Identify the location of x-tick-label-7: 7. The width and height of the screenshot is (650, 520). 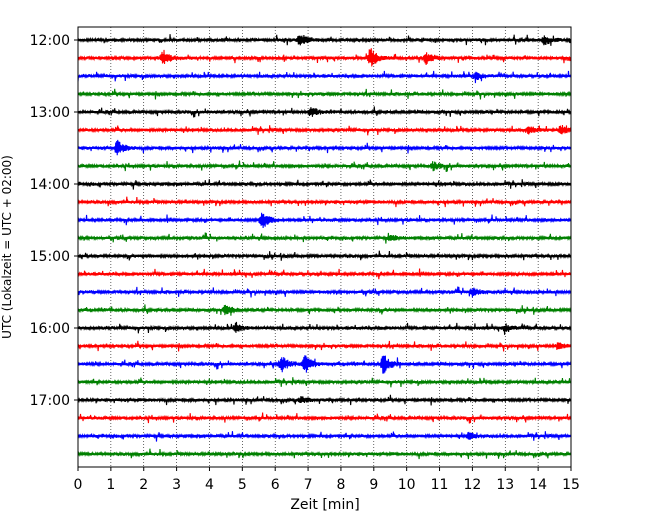
(308, 485).